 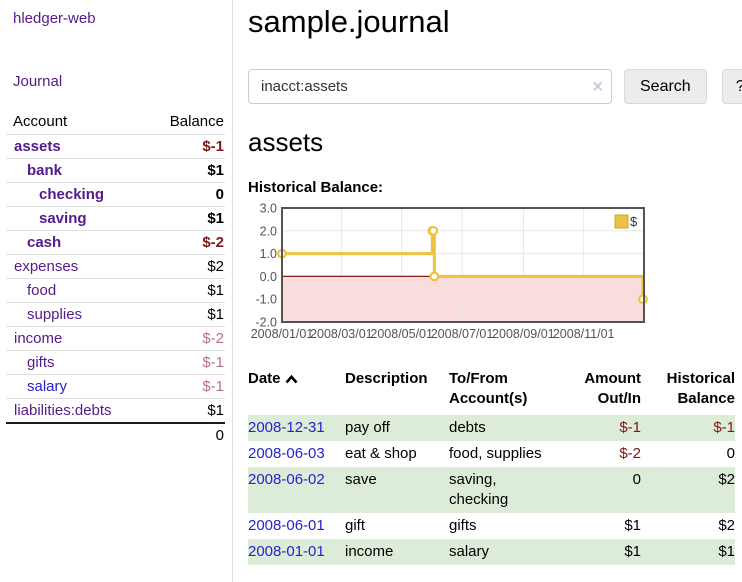 I want to click on transaction-date-link: 2008-06-01, so click(x=286, y=525).